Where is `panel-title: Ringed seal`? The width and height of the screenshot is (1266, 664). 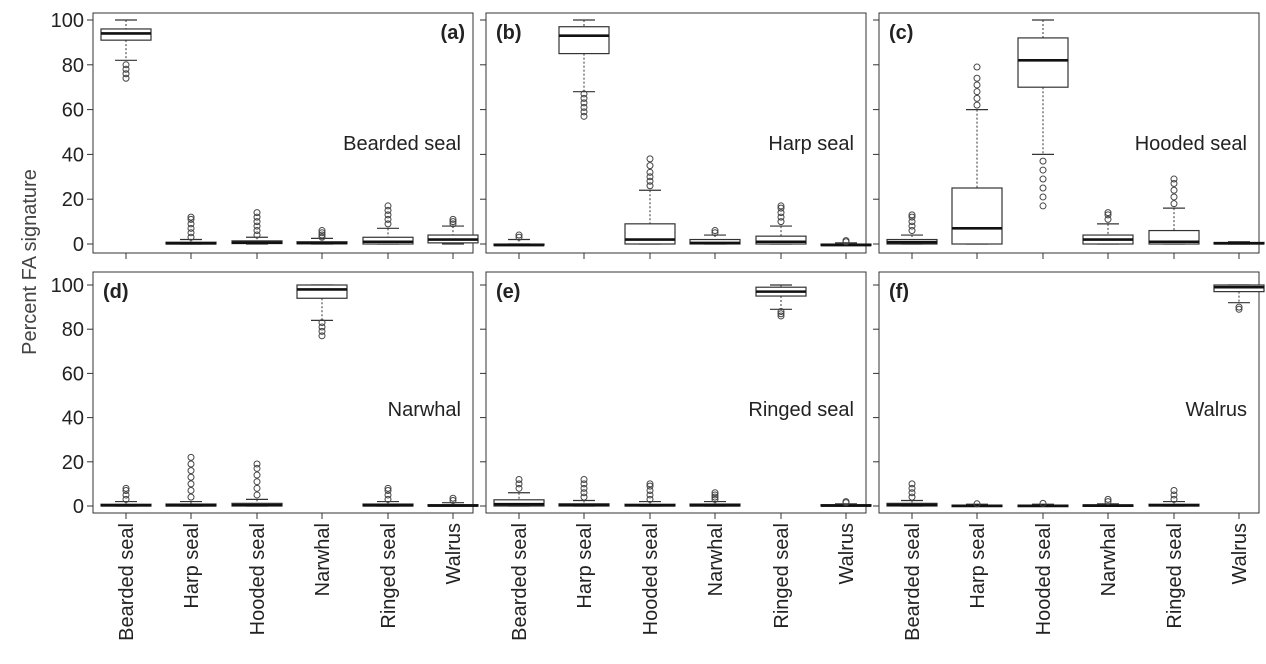 panel-title: Ringed seal is located at coordinates (801, 410).